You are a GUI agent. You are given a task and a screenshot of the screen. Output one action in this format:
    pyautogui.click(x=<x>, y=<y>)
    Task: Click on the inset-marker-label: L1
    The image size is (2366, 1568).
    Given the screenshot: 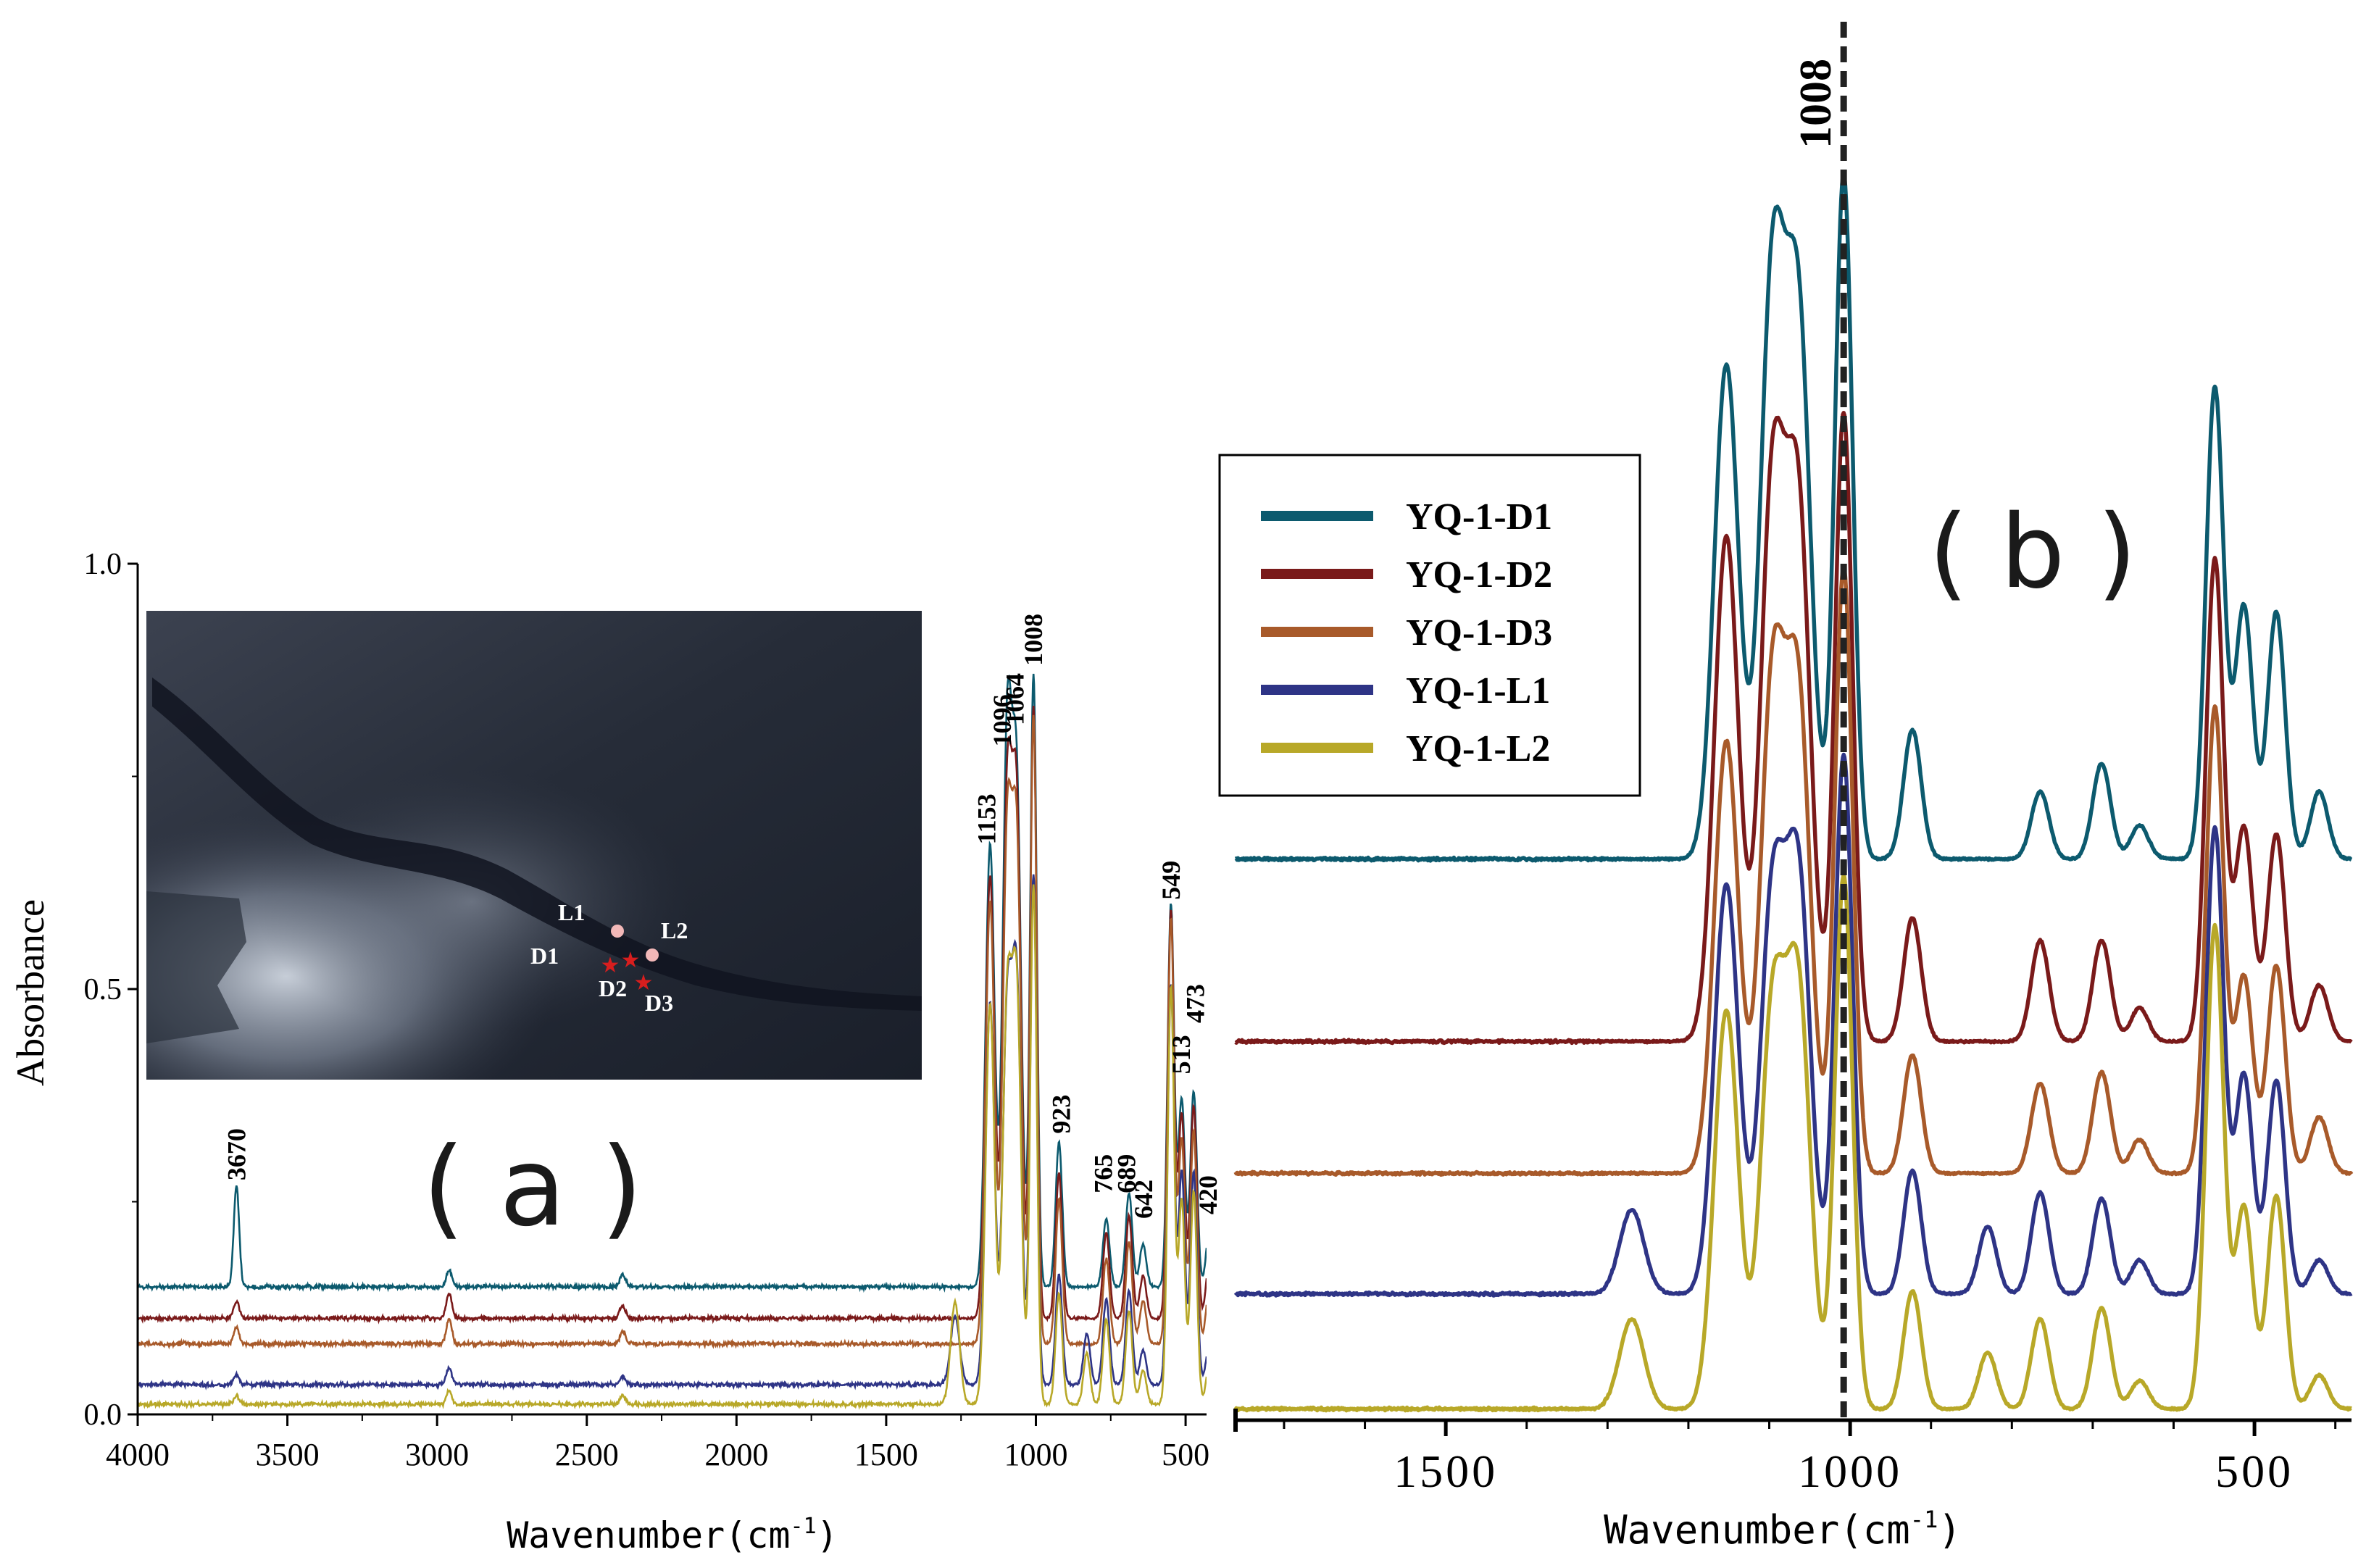 What is the action you would take?
    pyautogui.click(x=571, y=912)
    